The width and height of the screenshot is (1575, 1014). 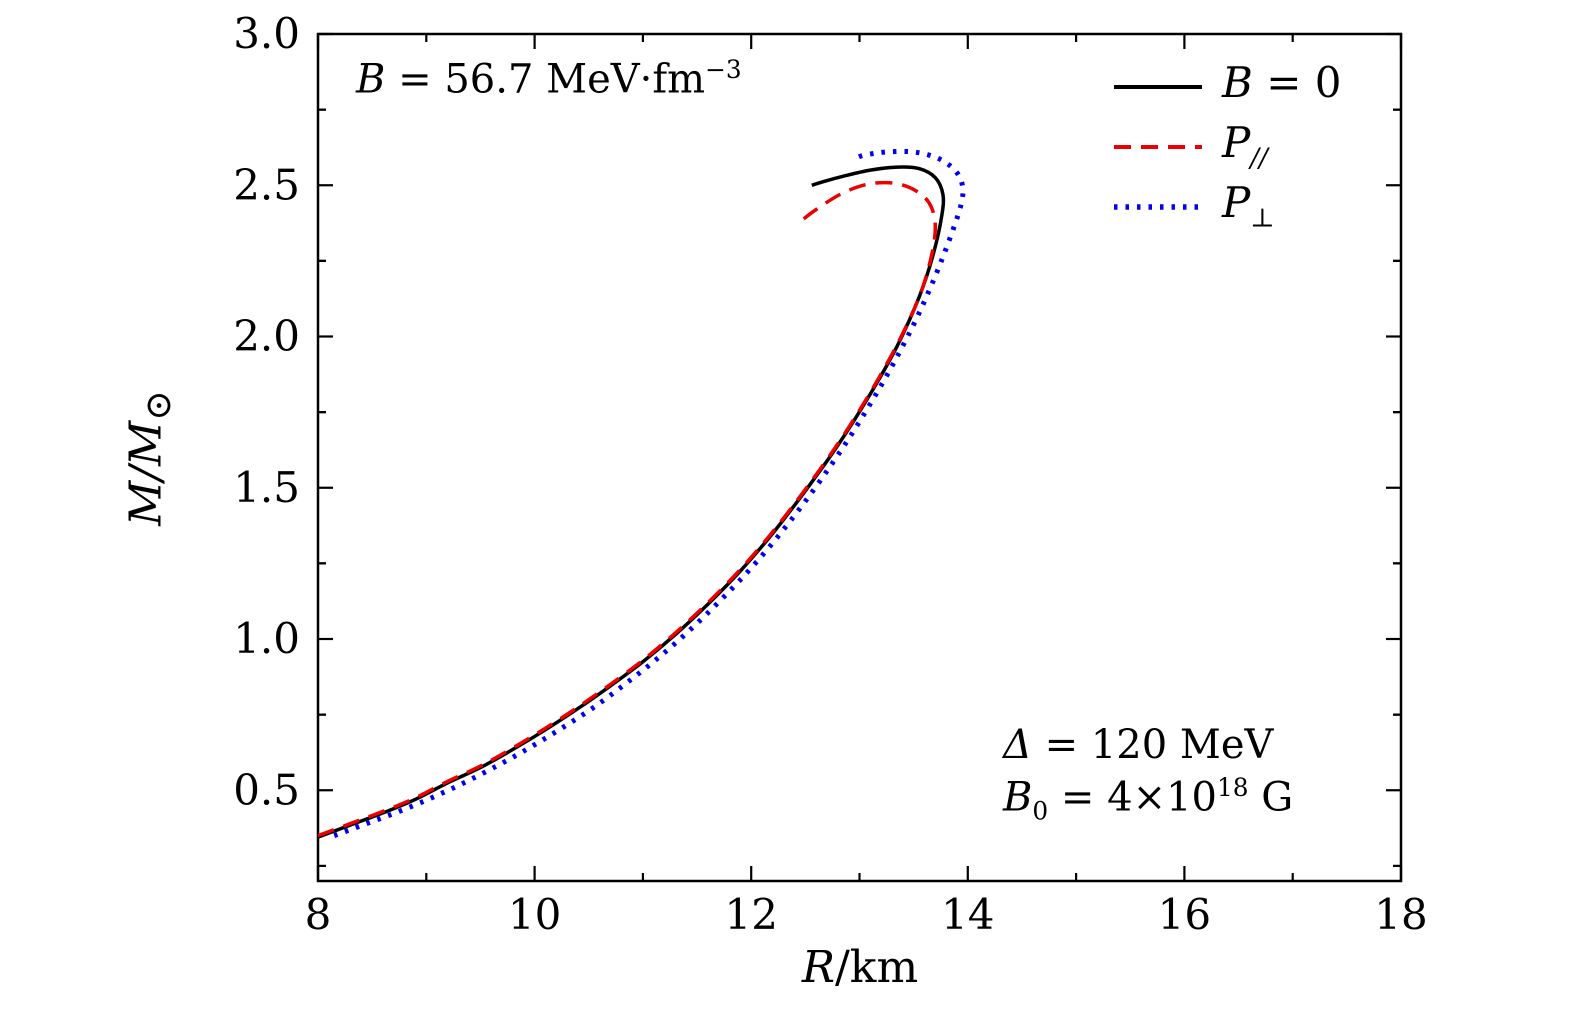 I want to click on annotation-bag-constant: B = 56.7 MeV·fm−3, so click(x=549, y=79).